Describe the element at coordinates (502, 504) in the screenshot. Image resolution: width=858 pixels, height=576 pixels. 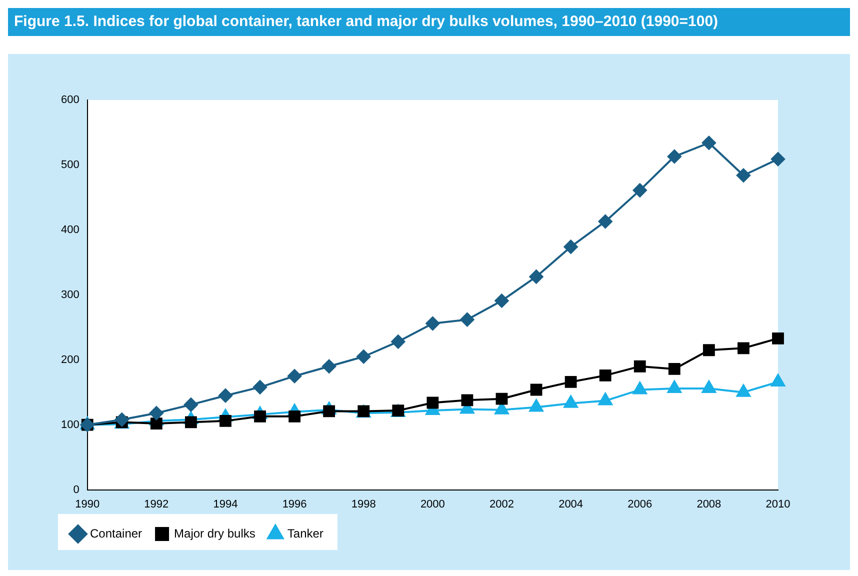
I see `x-tick-label: 2002` at that location.